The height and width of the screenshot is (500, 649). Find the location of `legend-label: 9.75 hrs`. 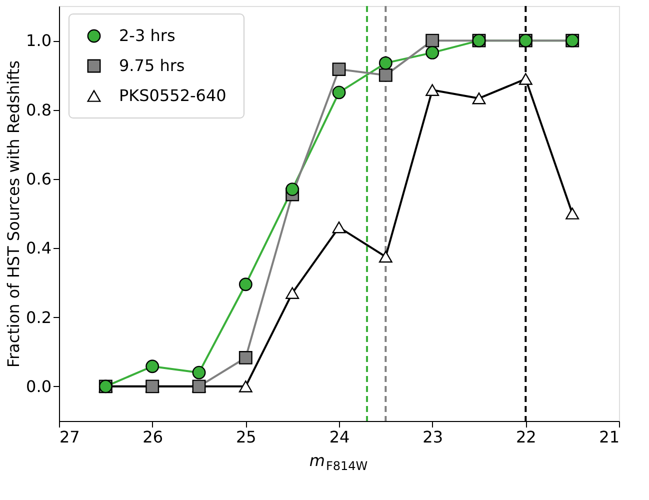

legend-label: 9.75 hrs is located at coordinates (152, 65).